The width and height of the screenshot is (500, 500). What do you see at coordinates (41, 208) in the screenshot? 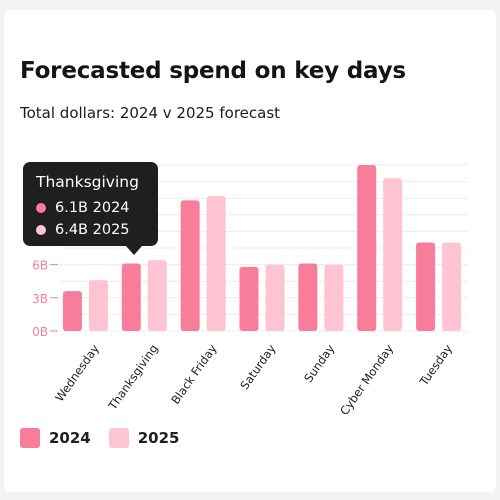
I see `tooltip-dot-2024` at bounding box center [41, 208].